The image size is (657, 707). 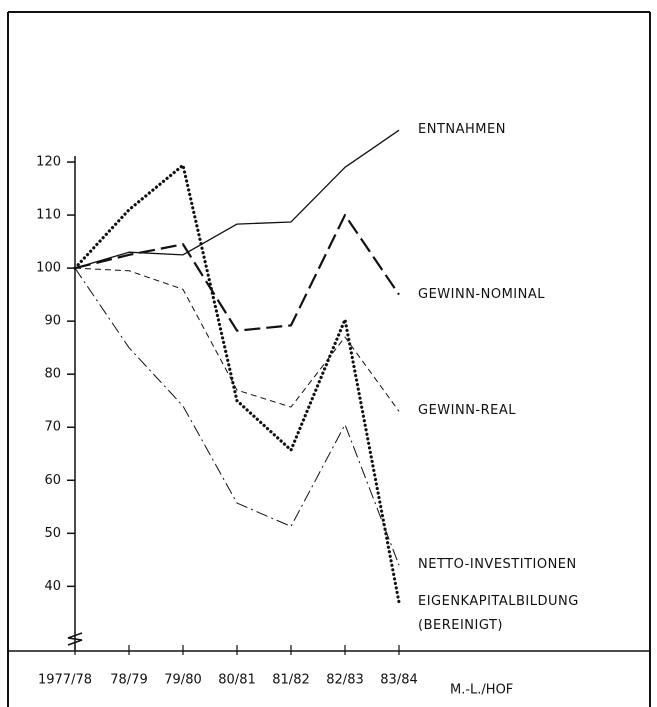 What do you see at coordinates (236, 680) in the screenshot?
I see `x-tick-label: 80/81` at bounding box center [236, 680].